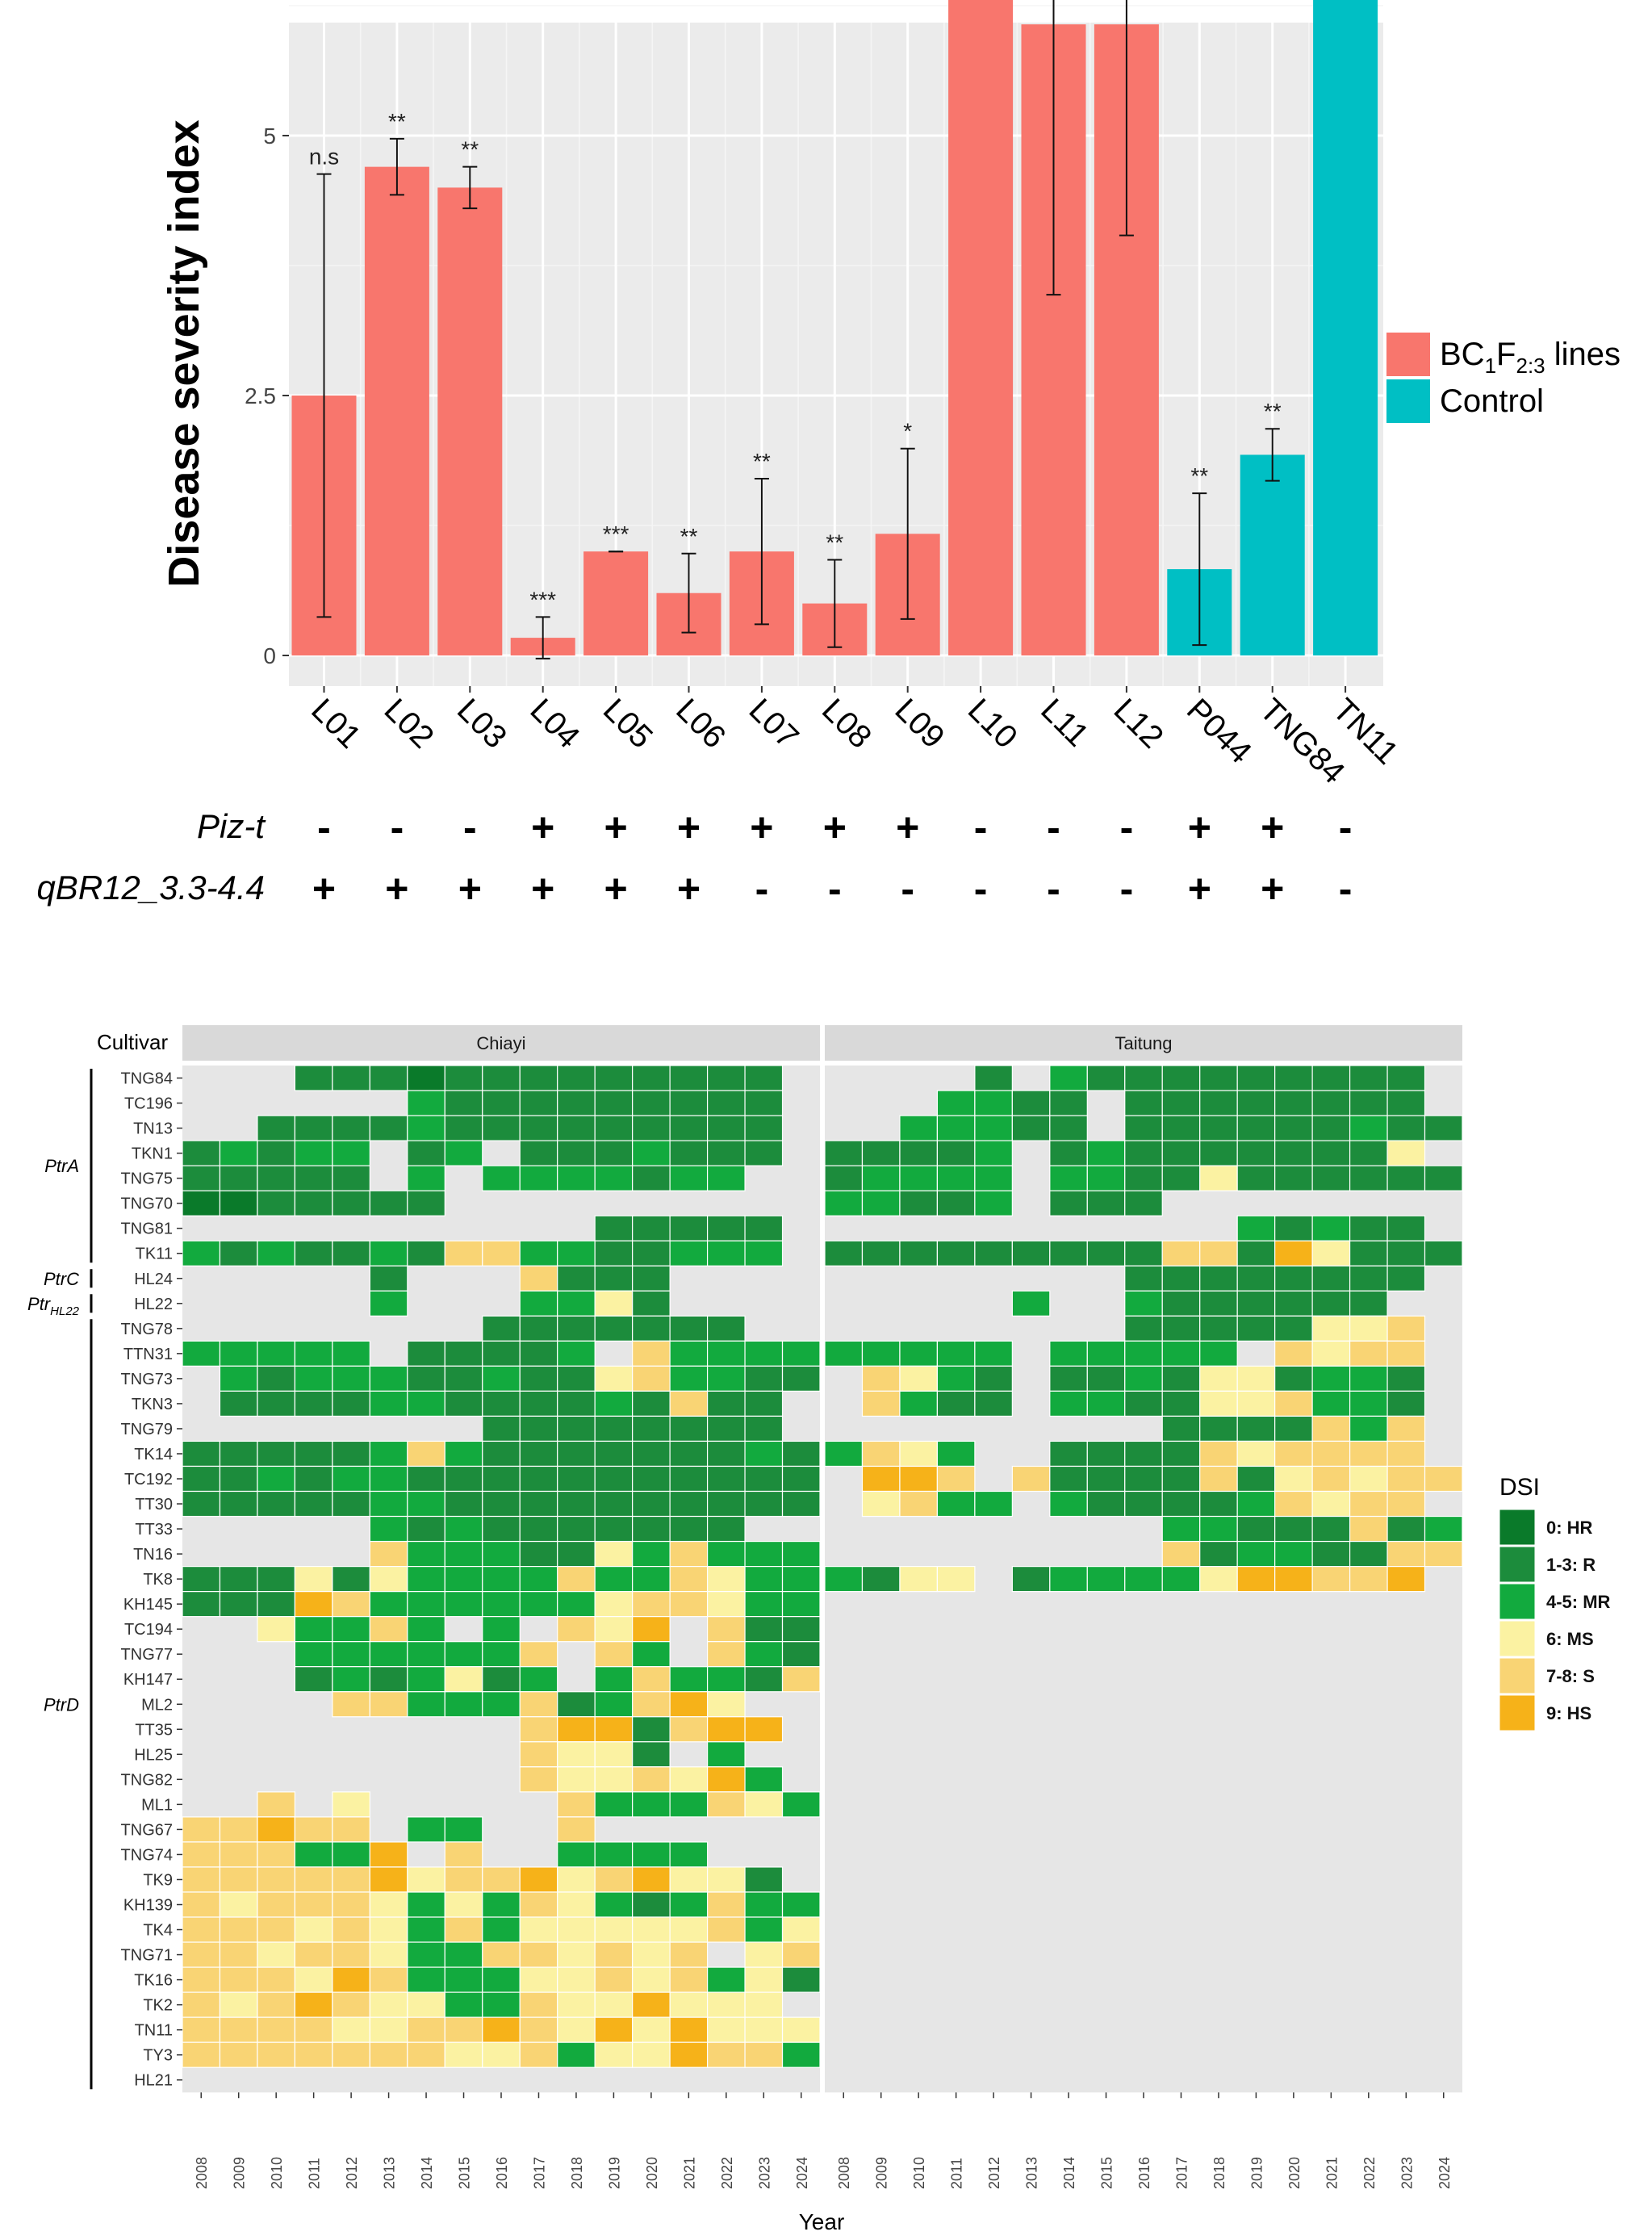 The height and width of the screenshot is (2240, 1652). I want to click on row-label: TNG79, so click(147, 1429).